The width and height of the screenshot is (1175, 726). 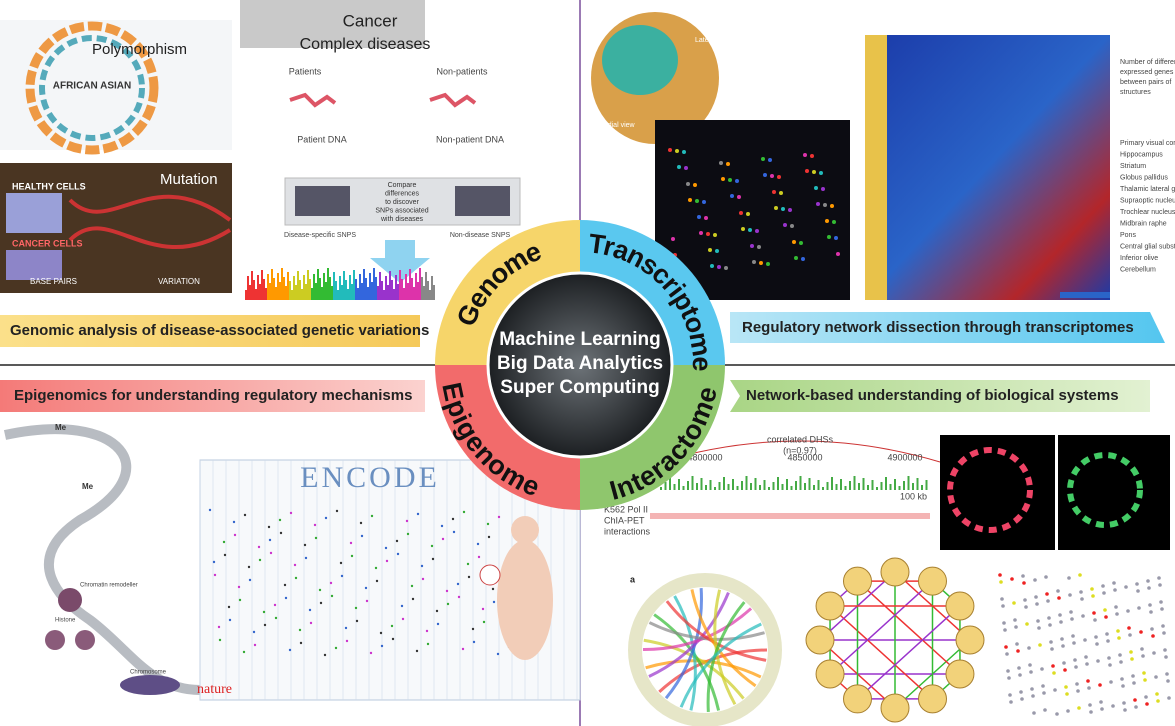 What do you see at coordinates (1147, 200) in the screenshot?
I see `label: Supraoptic nucleus` at bounding box center [1147, 200].